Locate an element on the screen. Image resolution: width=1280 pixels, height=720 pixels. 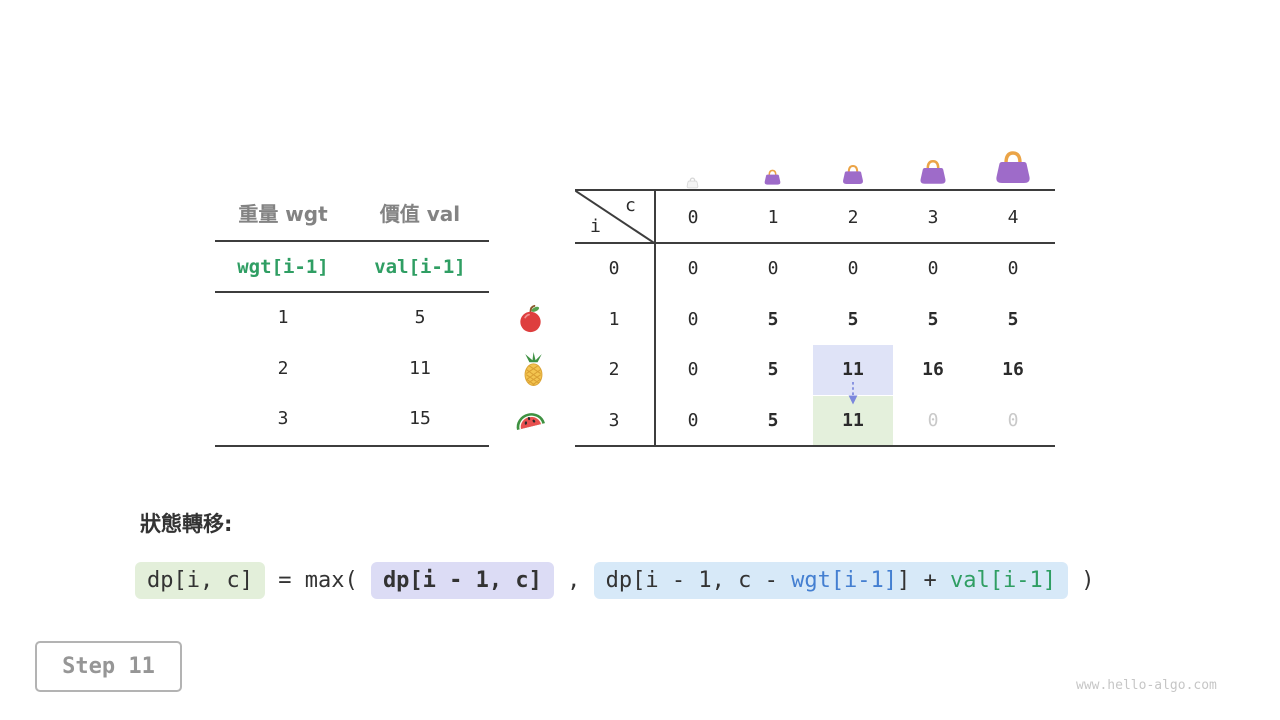
item-row-1-val: 5 is located at coordinates (420, 317).